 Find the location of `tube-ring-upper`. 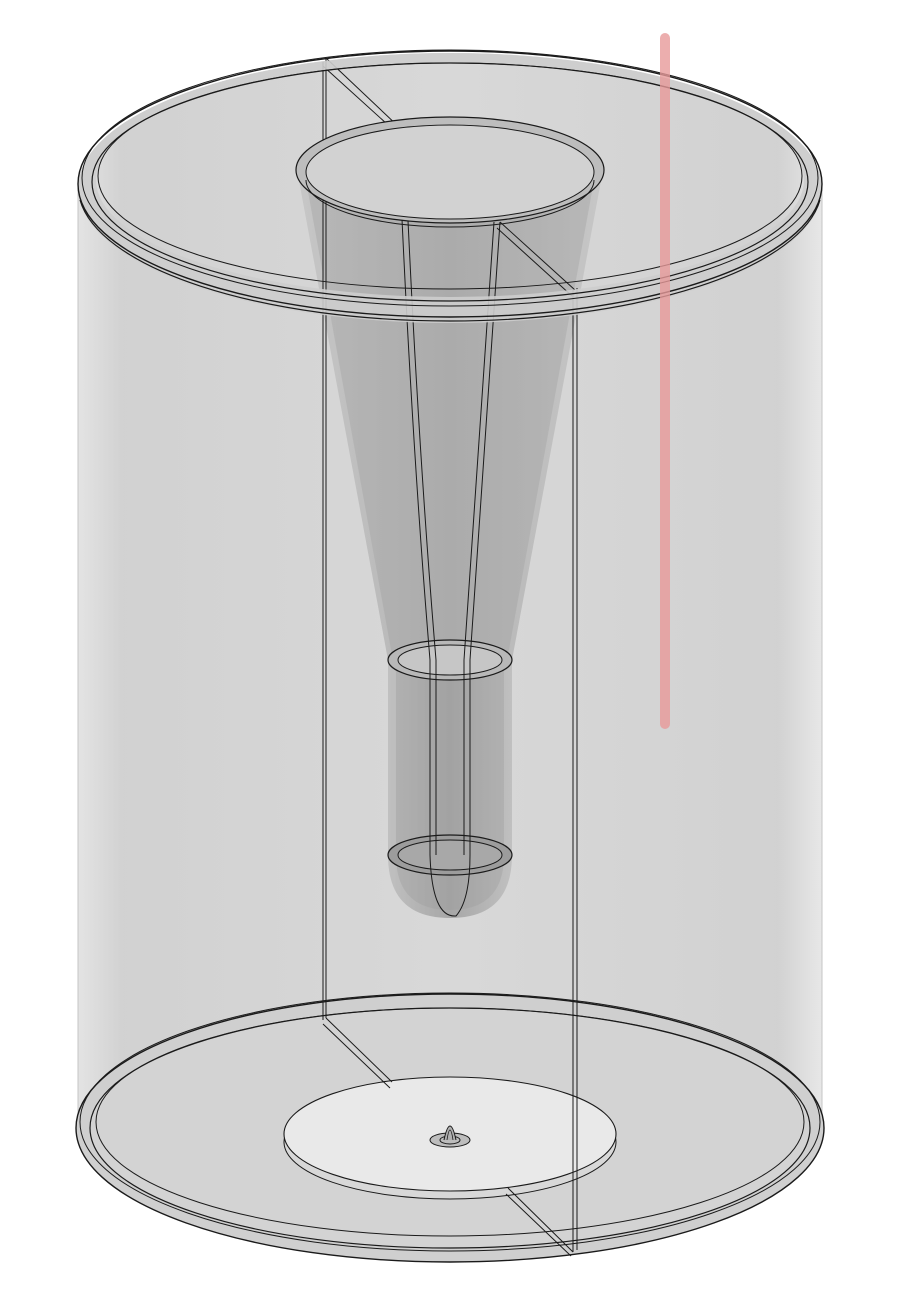

tube-ring-upper is located at coordinates (450, 660).